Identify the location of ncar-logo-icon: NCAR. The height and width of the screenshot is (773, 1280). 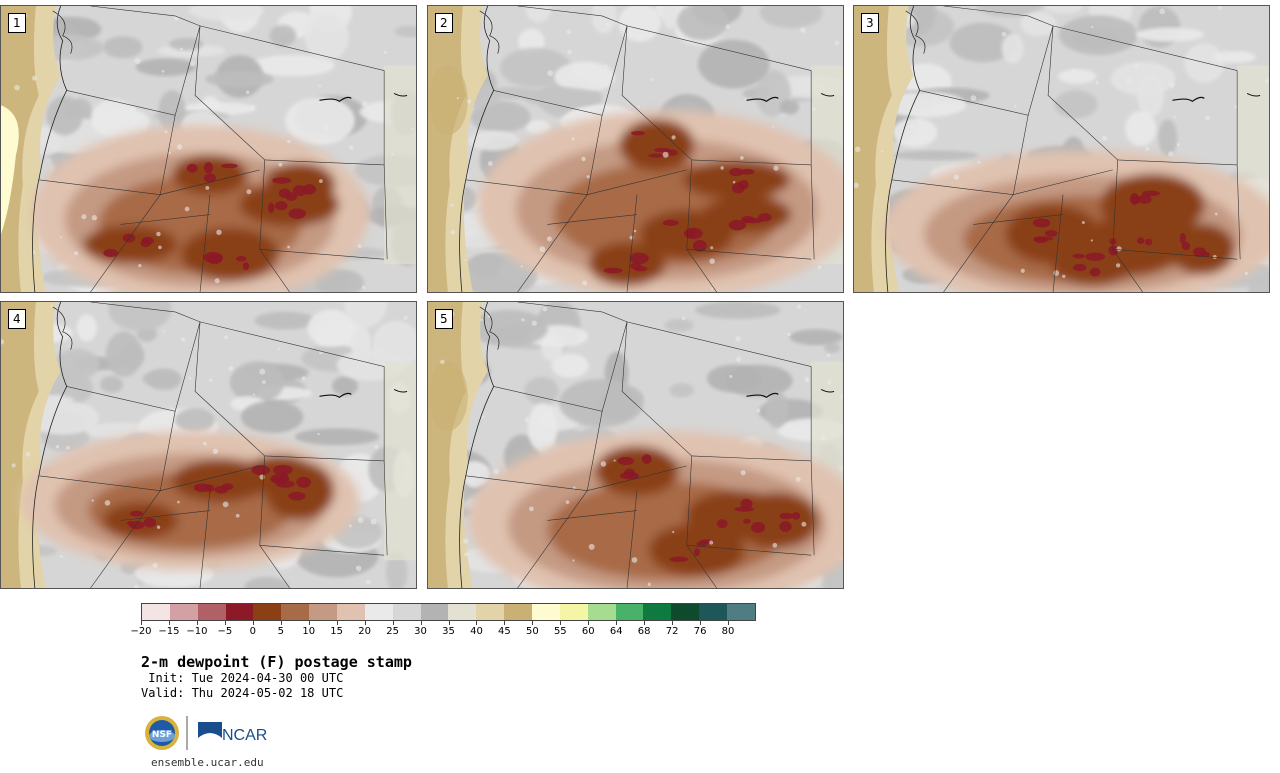
(232, 733).